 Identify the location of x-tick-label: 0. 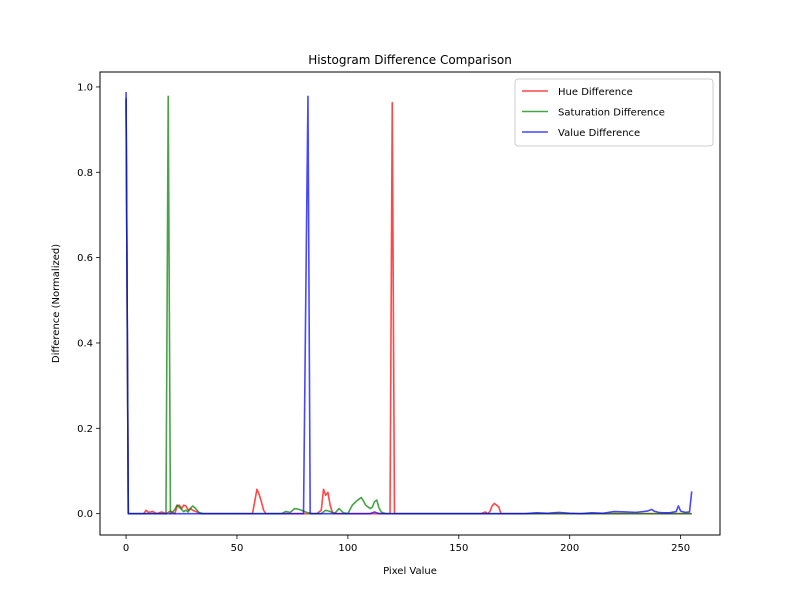
(126, 548).